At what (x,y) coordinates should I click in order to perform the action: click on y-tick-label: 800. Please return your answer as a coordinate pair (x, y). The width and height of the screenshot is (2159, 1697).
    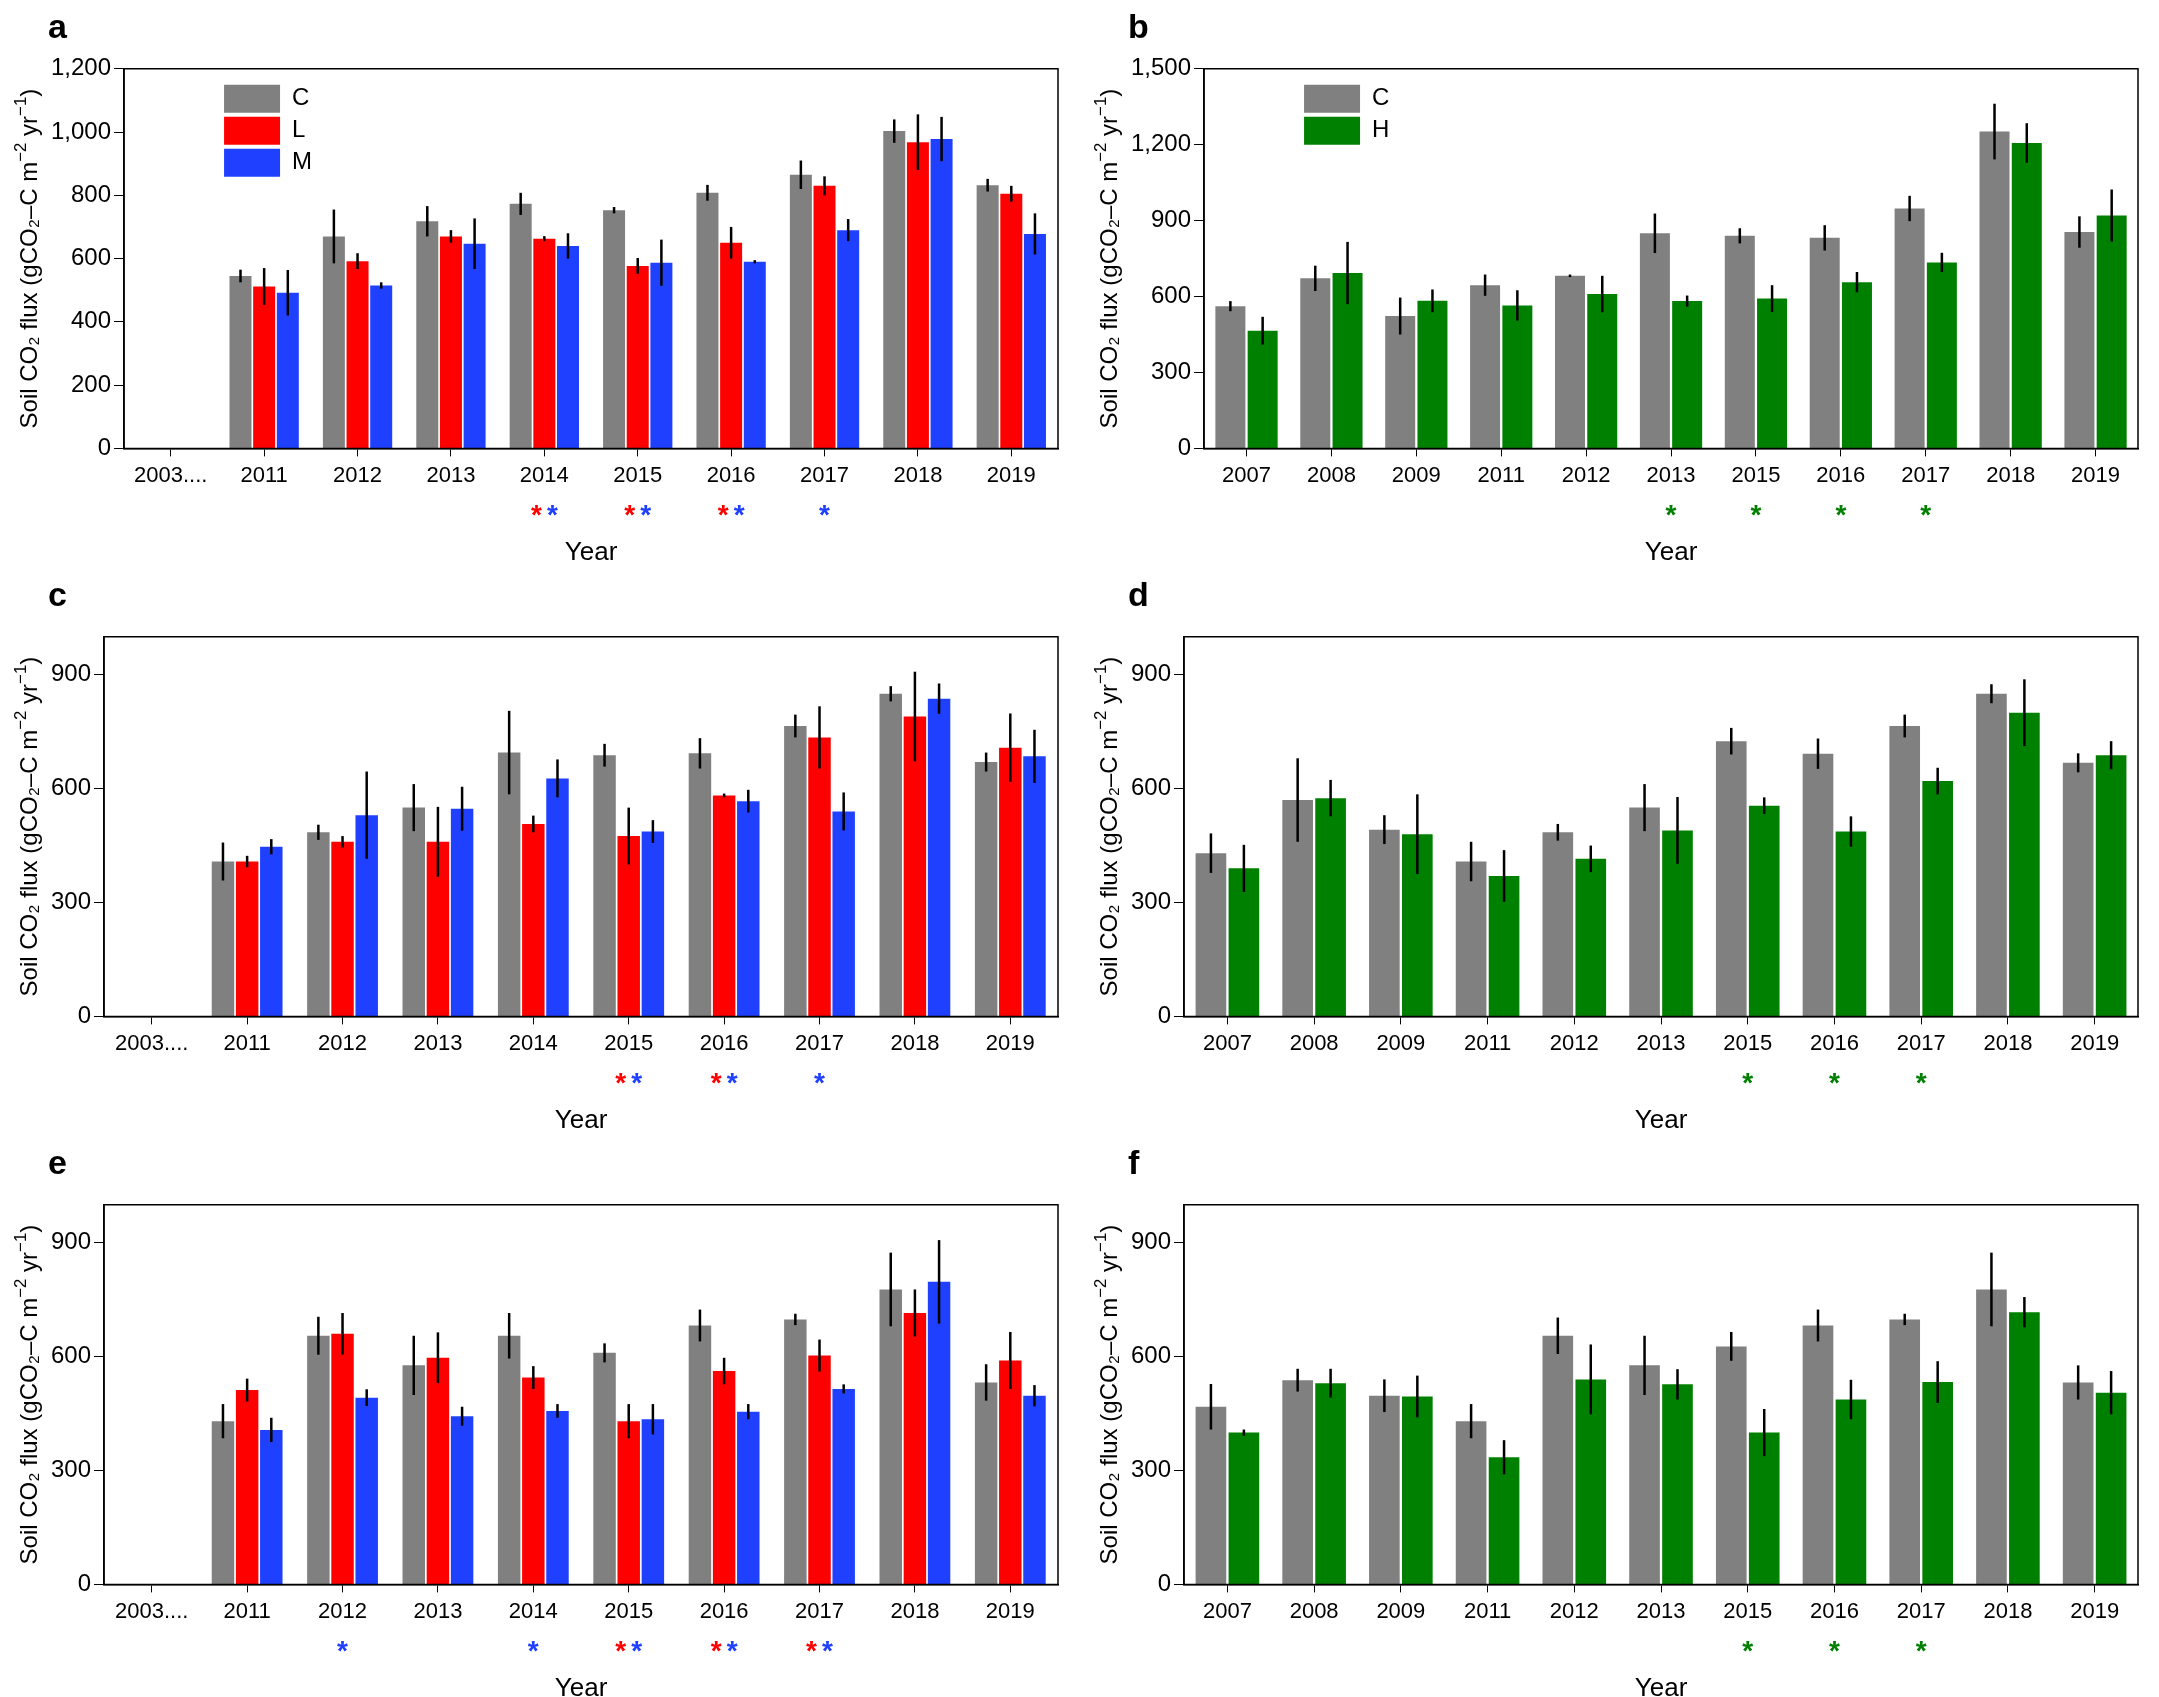
    Looking at the image, I should click on (91, 193).